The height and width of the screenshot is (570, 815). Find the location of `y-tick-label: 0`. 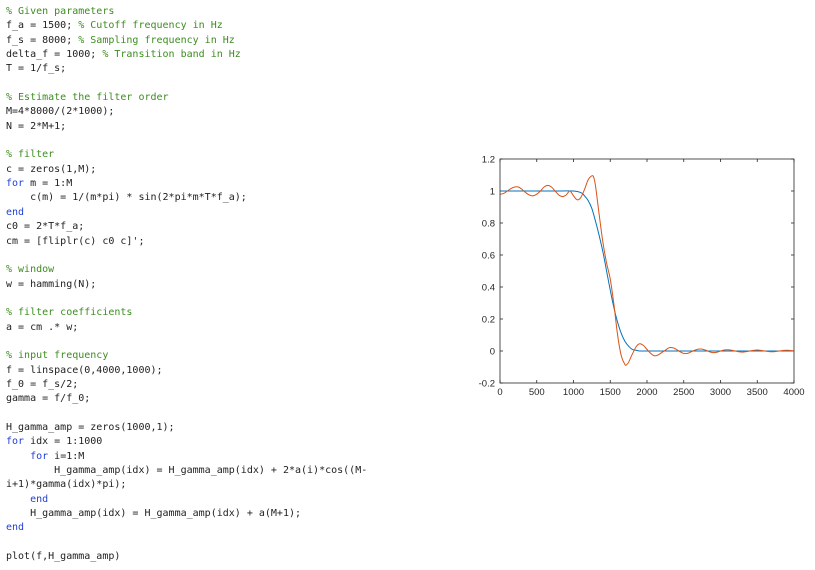

y-tick-label: 0 is located at coordinates (492, 352).